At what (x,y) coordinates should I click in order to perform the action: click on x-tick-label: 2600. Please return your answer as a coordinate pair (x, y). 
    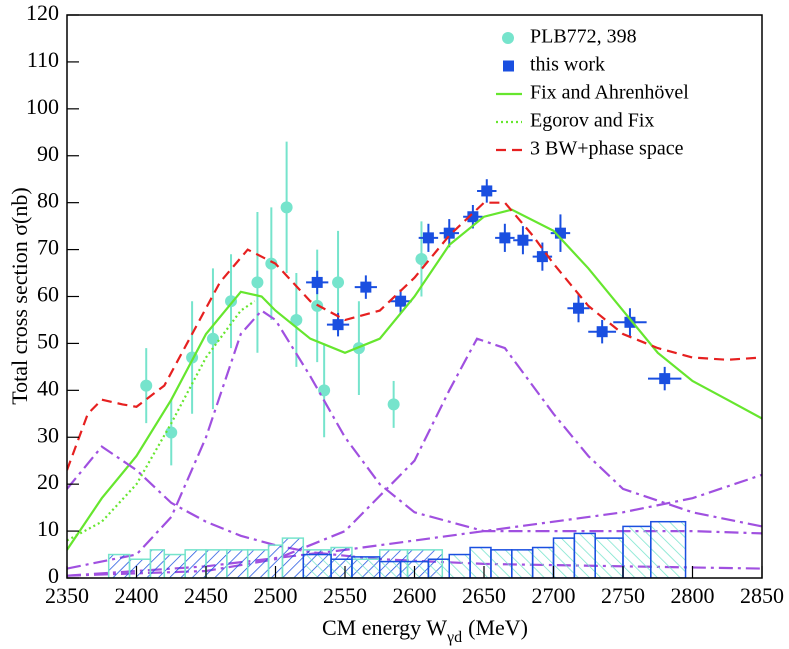
    Looking at the image, I should click on (415, 595).